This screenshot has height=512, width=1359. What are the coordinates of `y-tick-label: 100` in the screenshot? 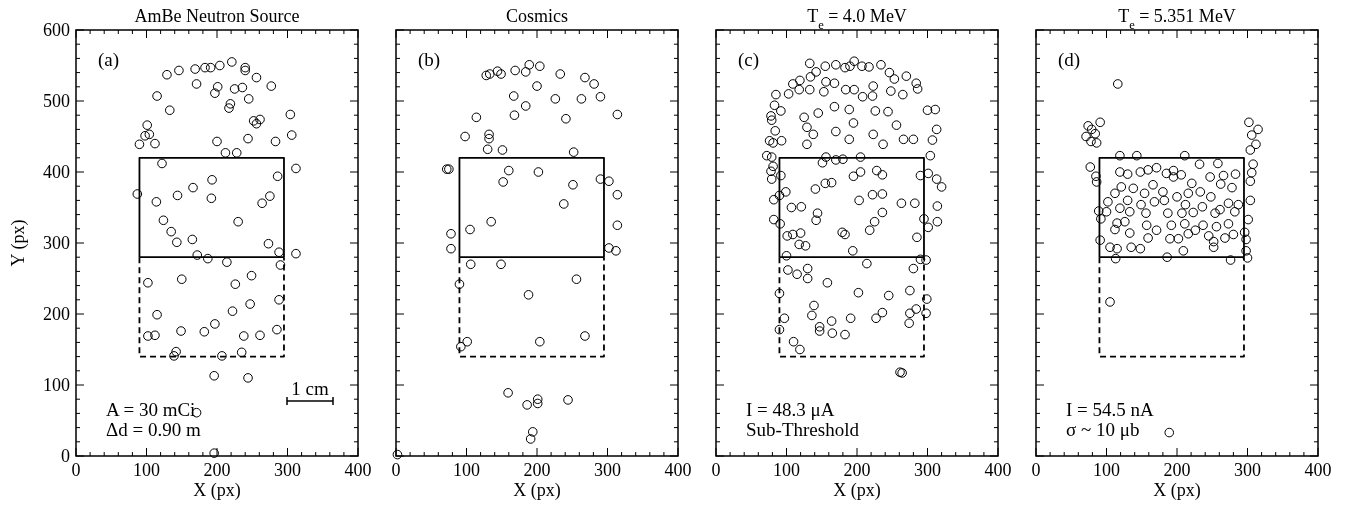 It's located at (56, 385).